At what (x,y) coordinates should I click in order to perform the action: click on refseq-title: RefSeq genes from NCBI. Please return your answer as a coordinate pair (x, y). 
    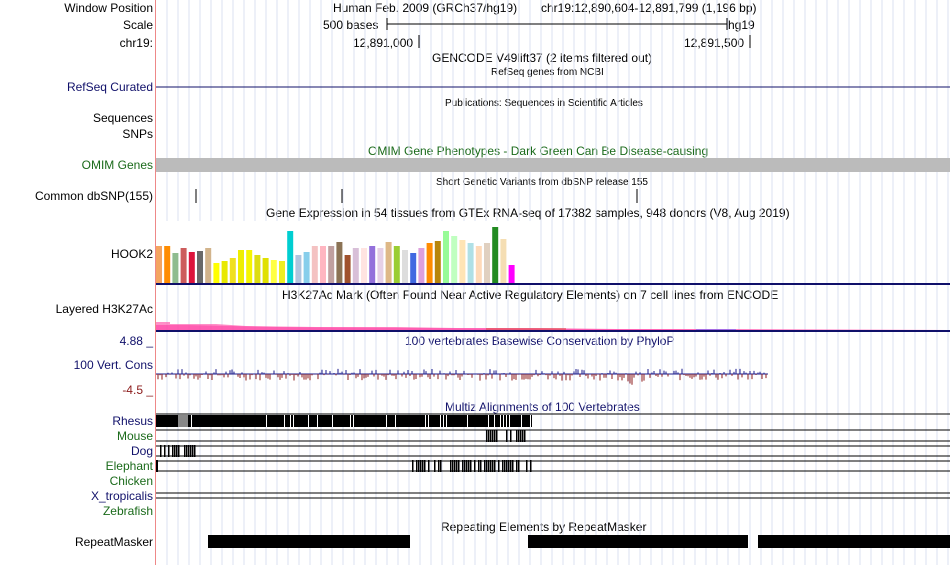
    Looking at the image, I should click on (547, 72).